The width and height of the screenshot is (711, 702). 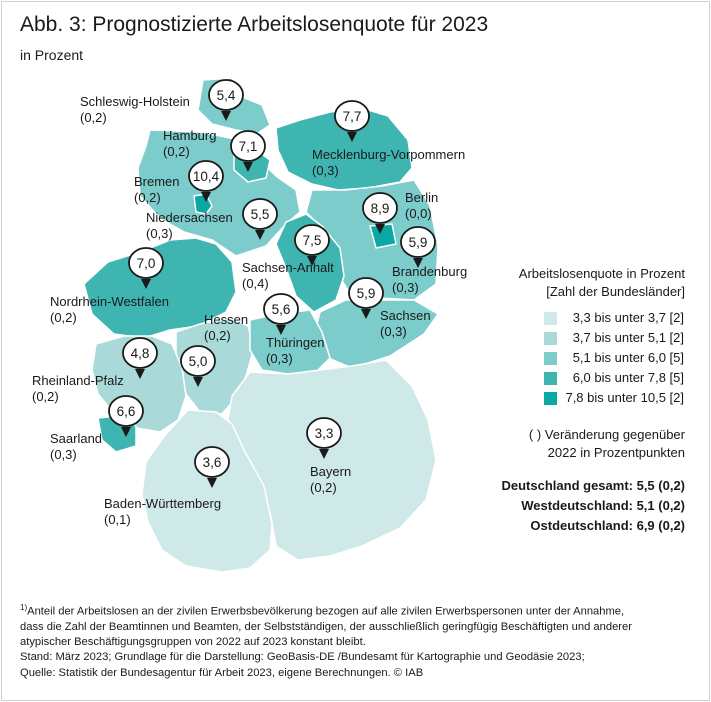 I want to click on rate-pin-bb: 5,9, so click(x=418, y=247).